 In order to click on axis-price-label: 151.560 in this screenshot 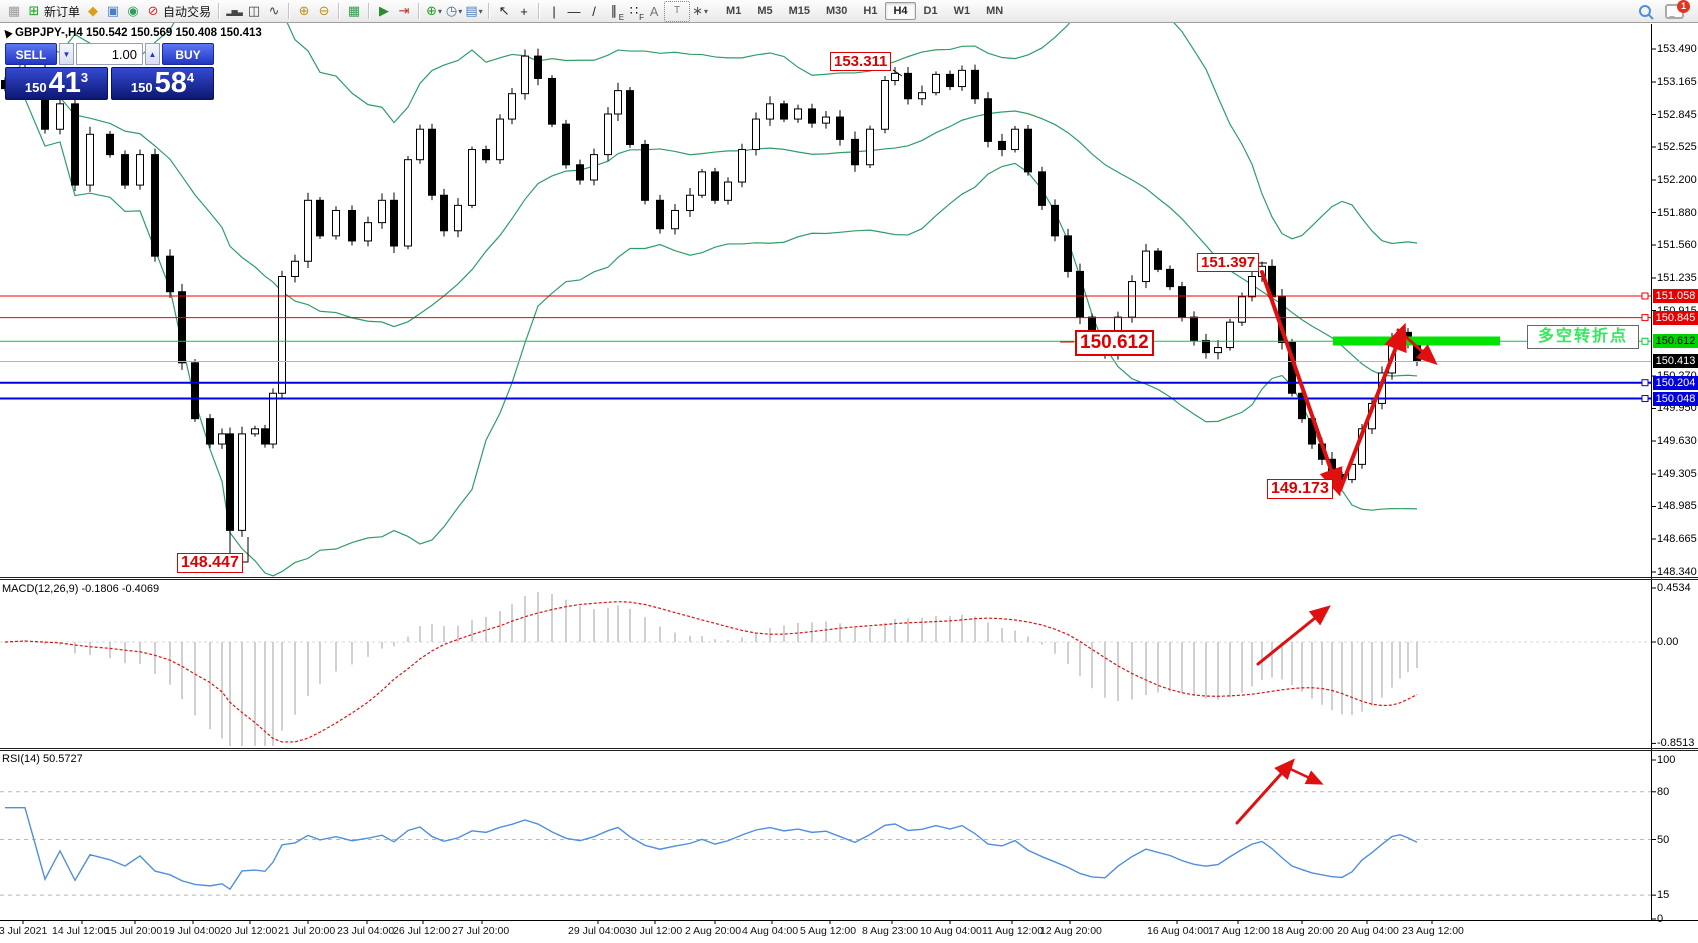, I will do `click(1677, 244)`.